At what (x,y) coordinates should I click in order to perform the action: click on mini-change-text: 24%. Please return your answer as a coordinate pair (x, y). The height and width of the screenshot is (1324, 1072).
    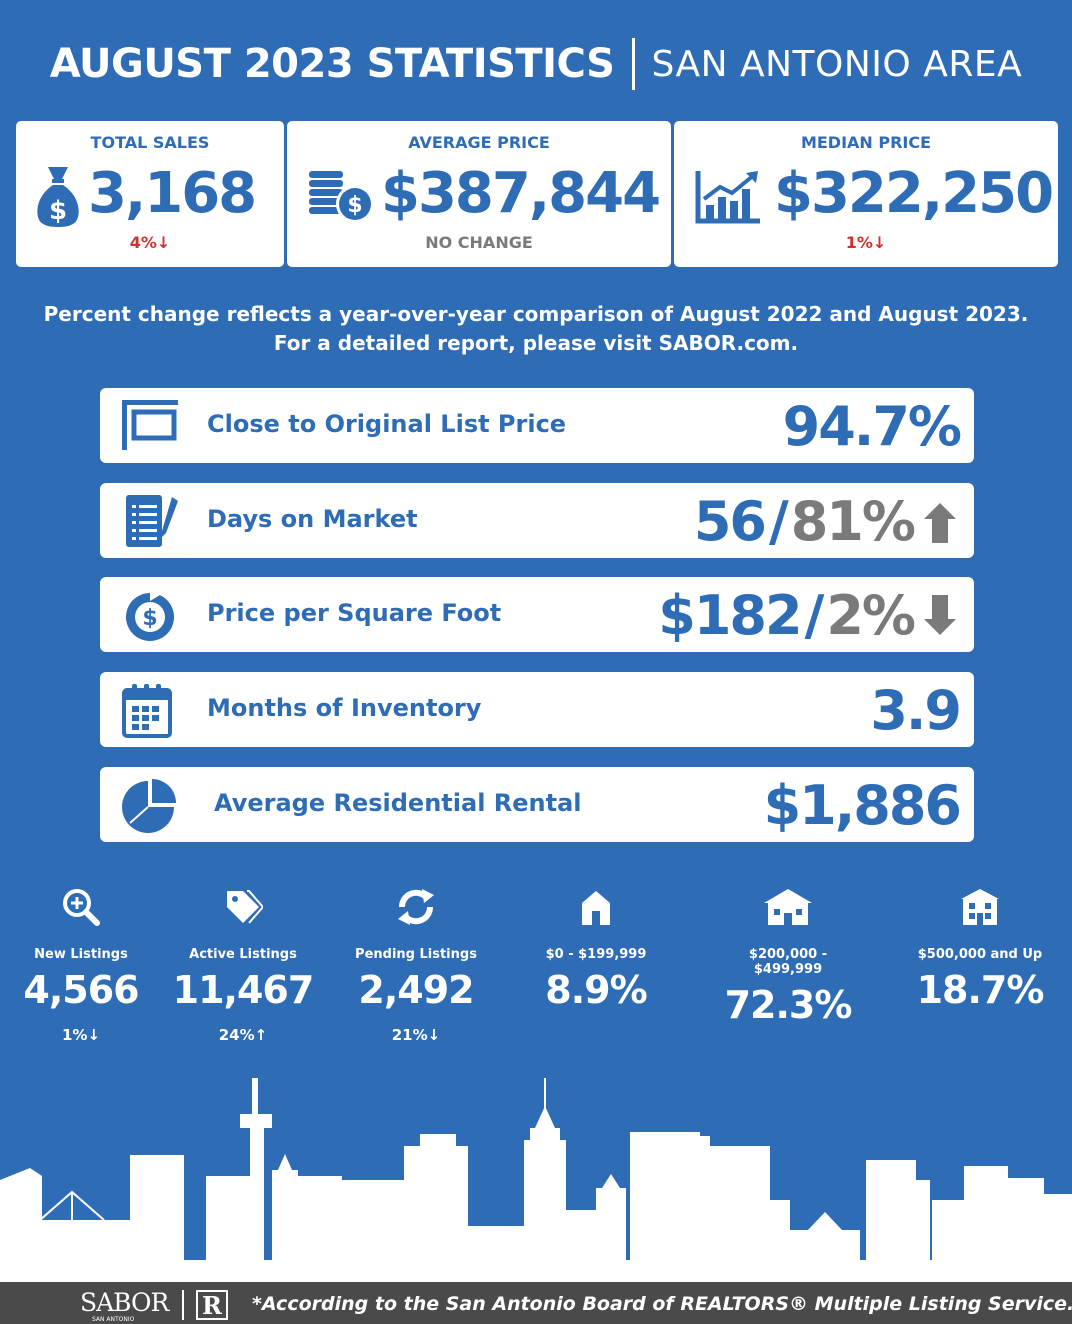
    Looking at the image, I should click on (236, 1035).